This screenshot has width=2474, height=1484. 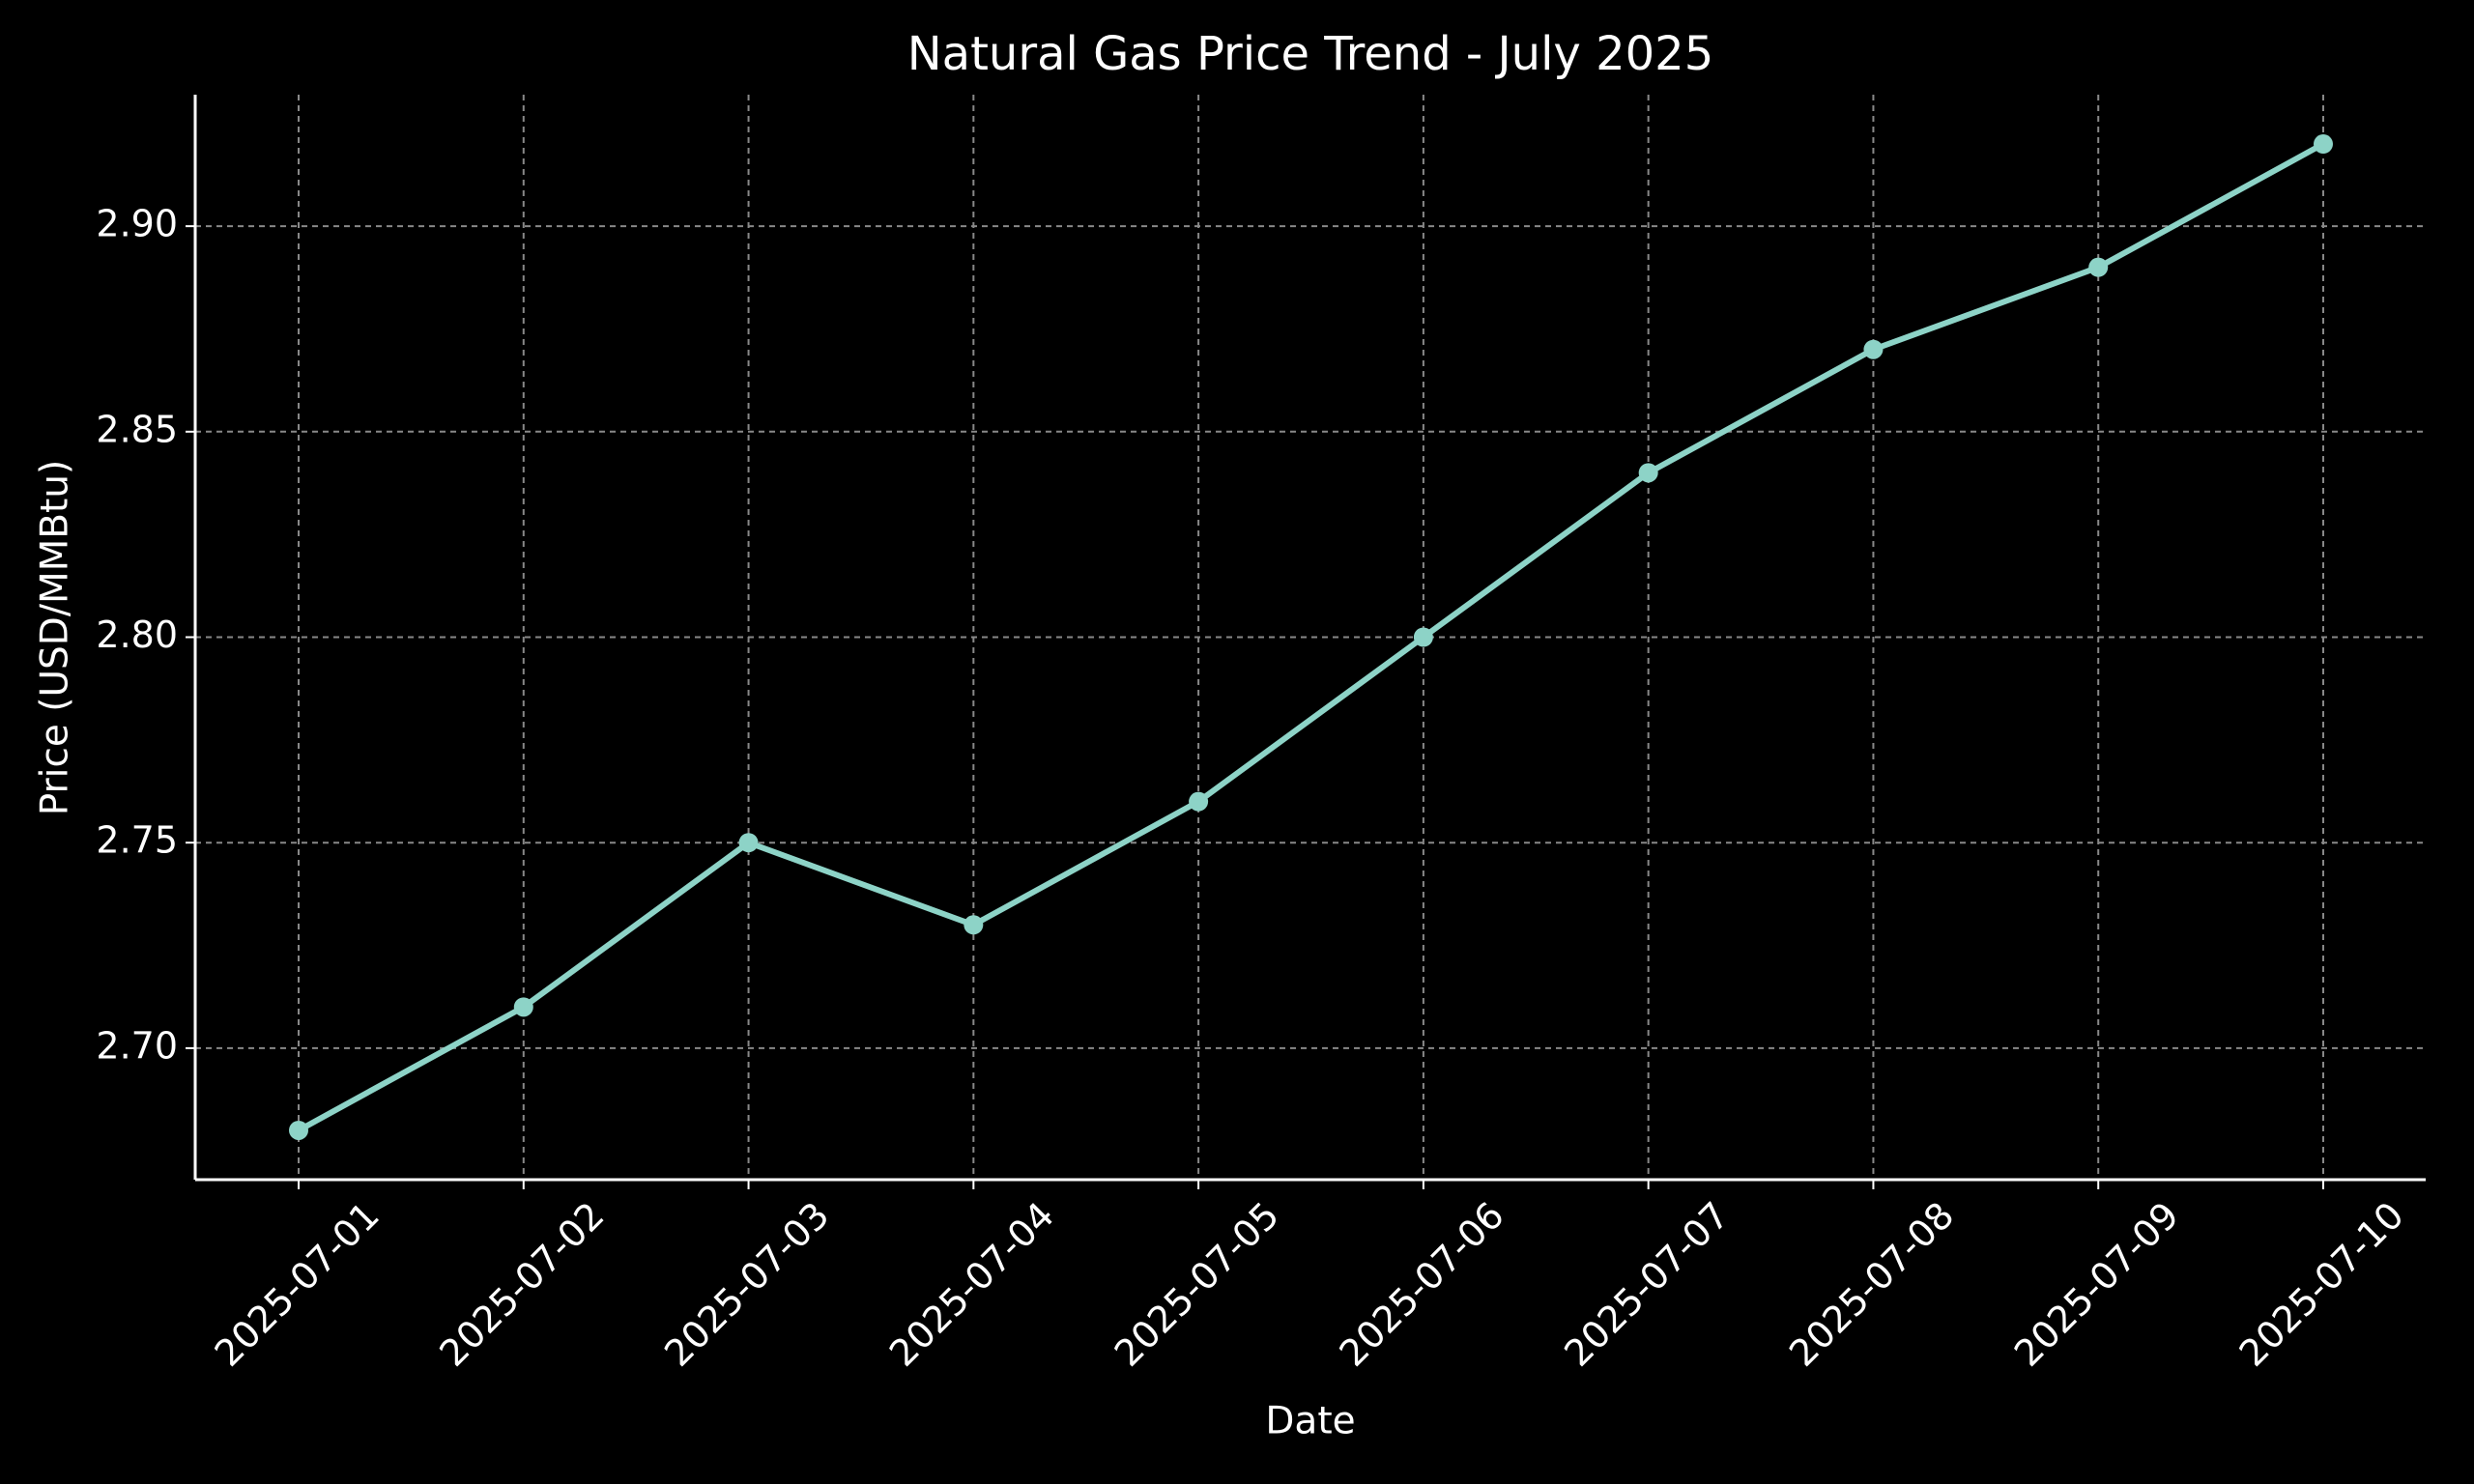 What do you see at coordinates (1310, 54) in the screenshot?
I see `chart-title: Natural Gas Price Trend - July 2025` at bounding box center [1310, 54].